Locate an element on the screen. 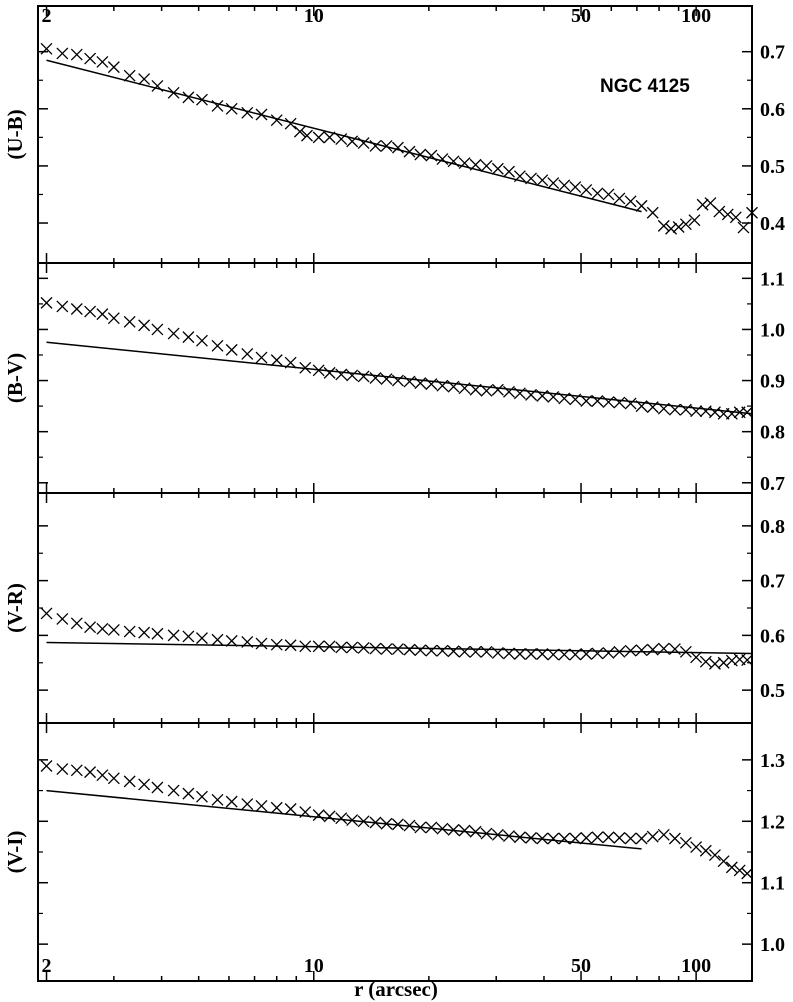 The image size is (793, 1002). y-tick-label: 0.4 is located at coordinates (772, 224).